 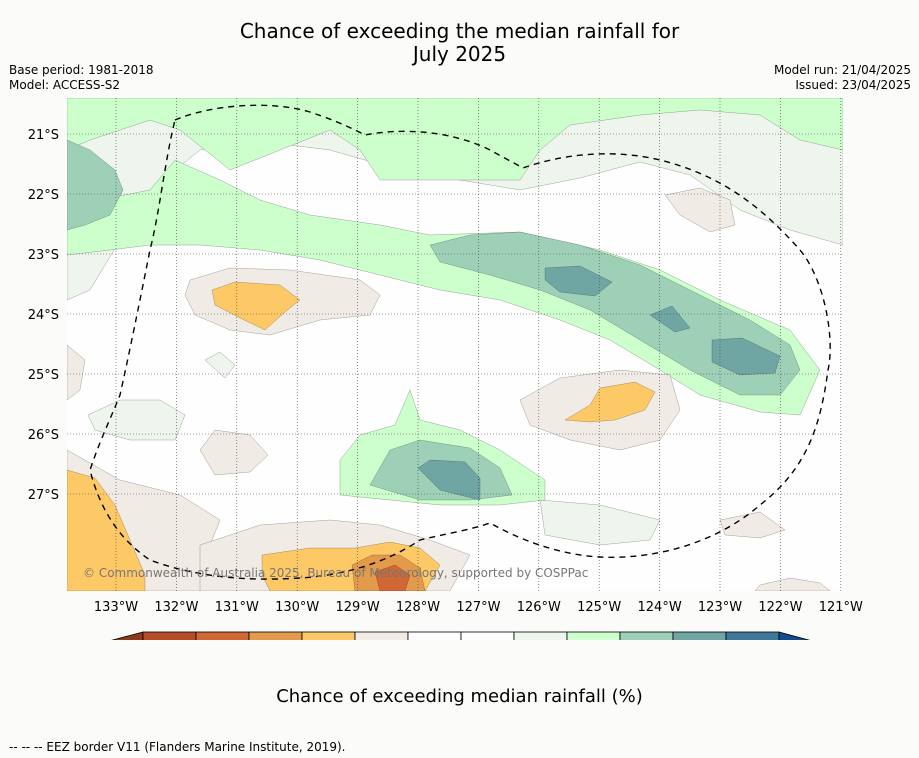 What do you see at coordinates (176, 607) in the screenshot?
I see `lon-label: 132°W` at bounding box center [176, 607].